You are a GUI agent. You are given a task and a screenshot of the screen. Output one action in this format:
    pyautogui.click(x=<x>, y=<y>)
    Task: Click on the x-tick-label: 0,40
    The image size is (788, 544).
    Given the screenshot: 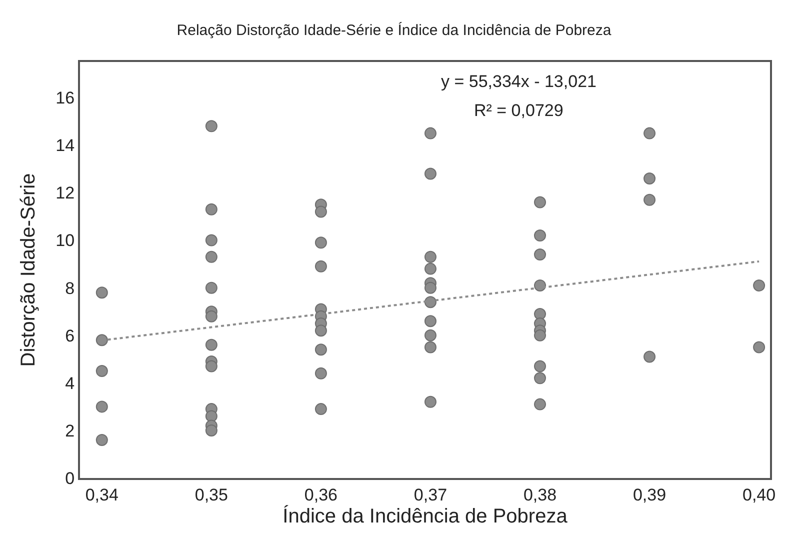 What is the action you would take?
    pyautogui.click(x=759, y=494)
    